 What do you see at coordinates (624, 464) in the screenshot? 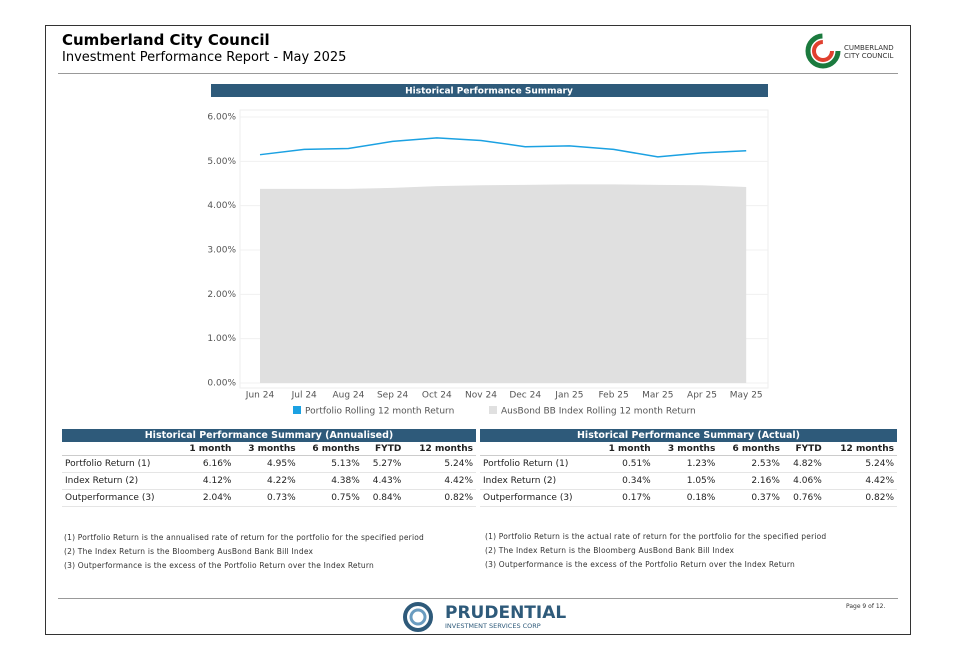
I see `cell: 0.51%` at bounding box center [624, 464].